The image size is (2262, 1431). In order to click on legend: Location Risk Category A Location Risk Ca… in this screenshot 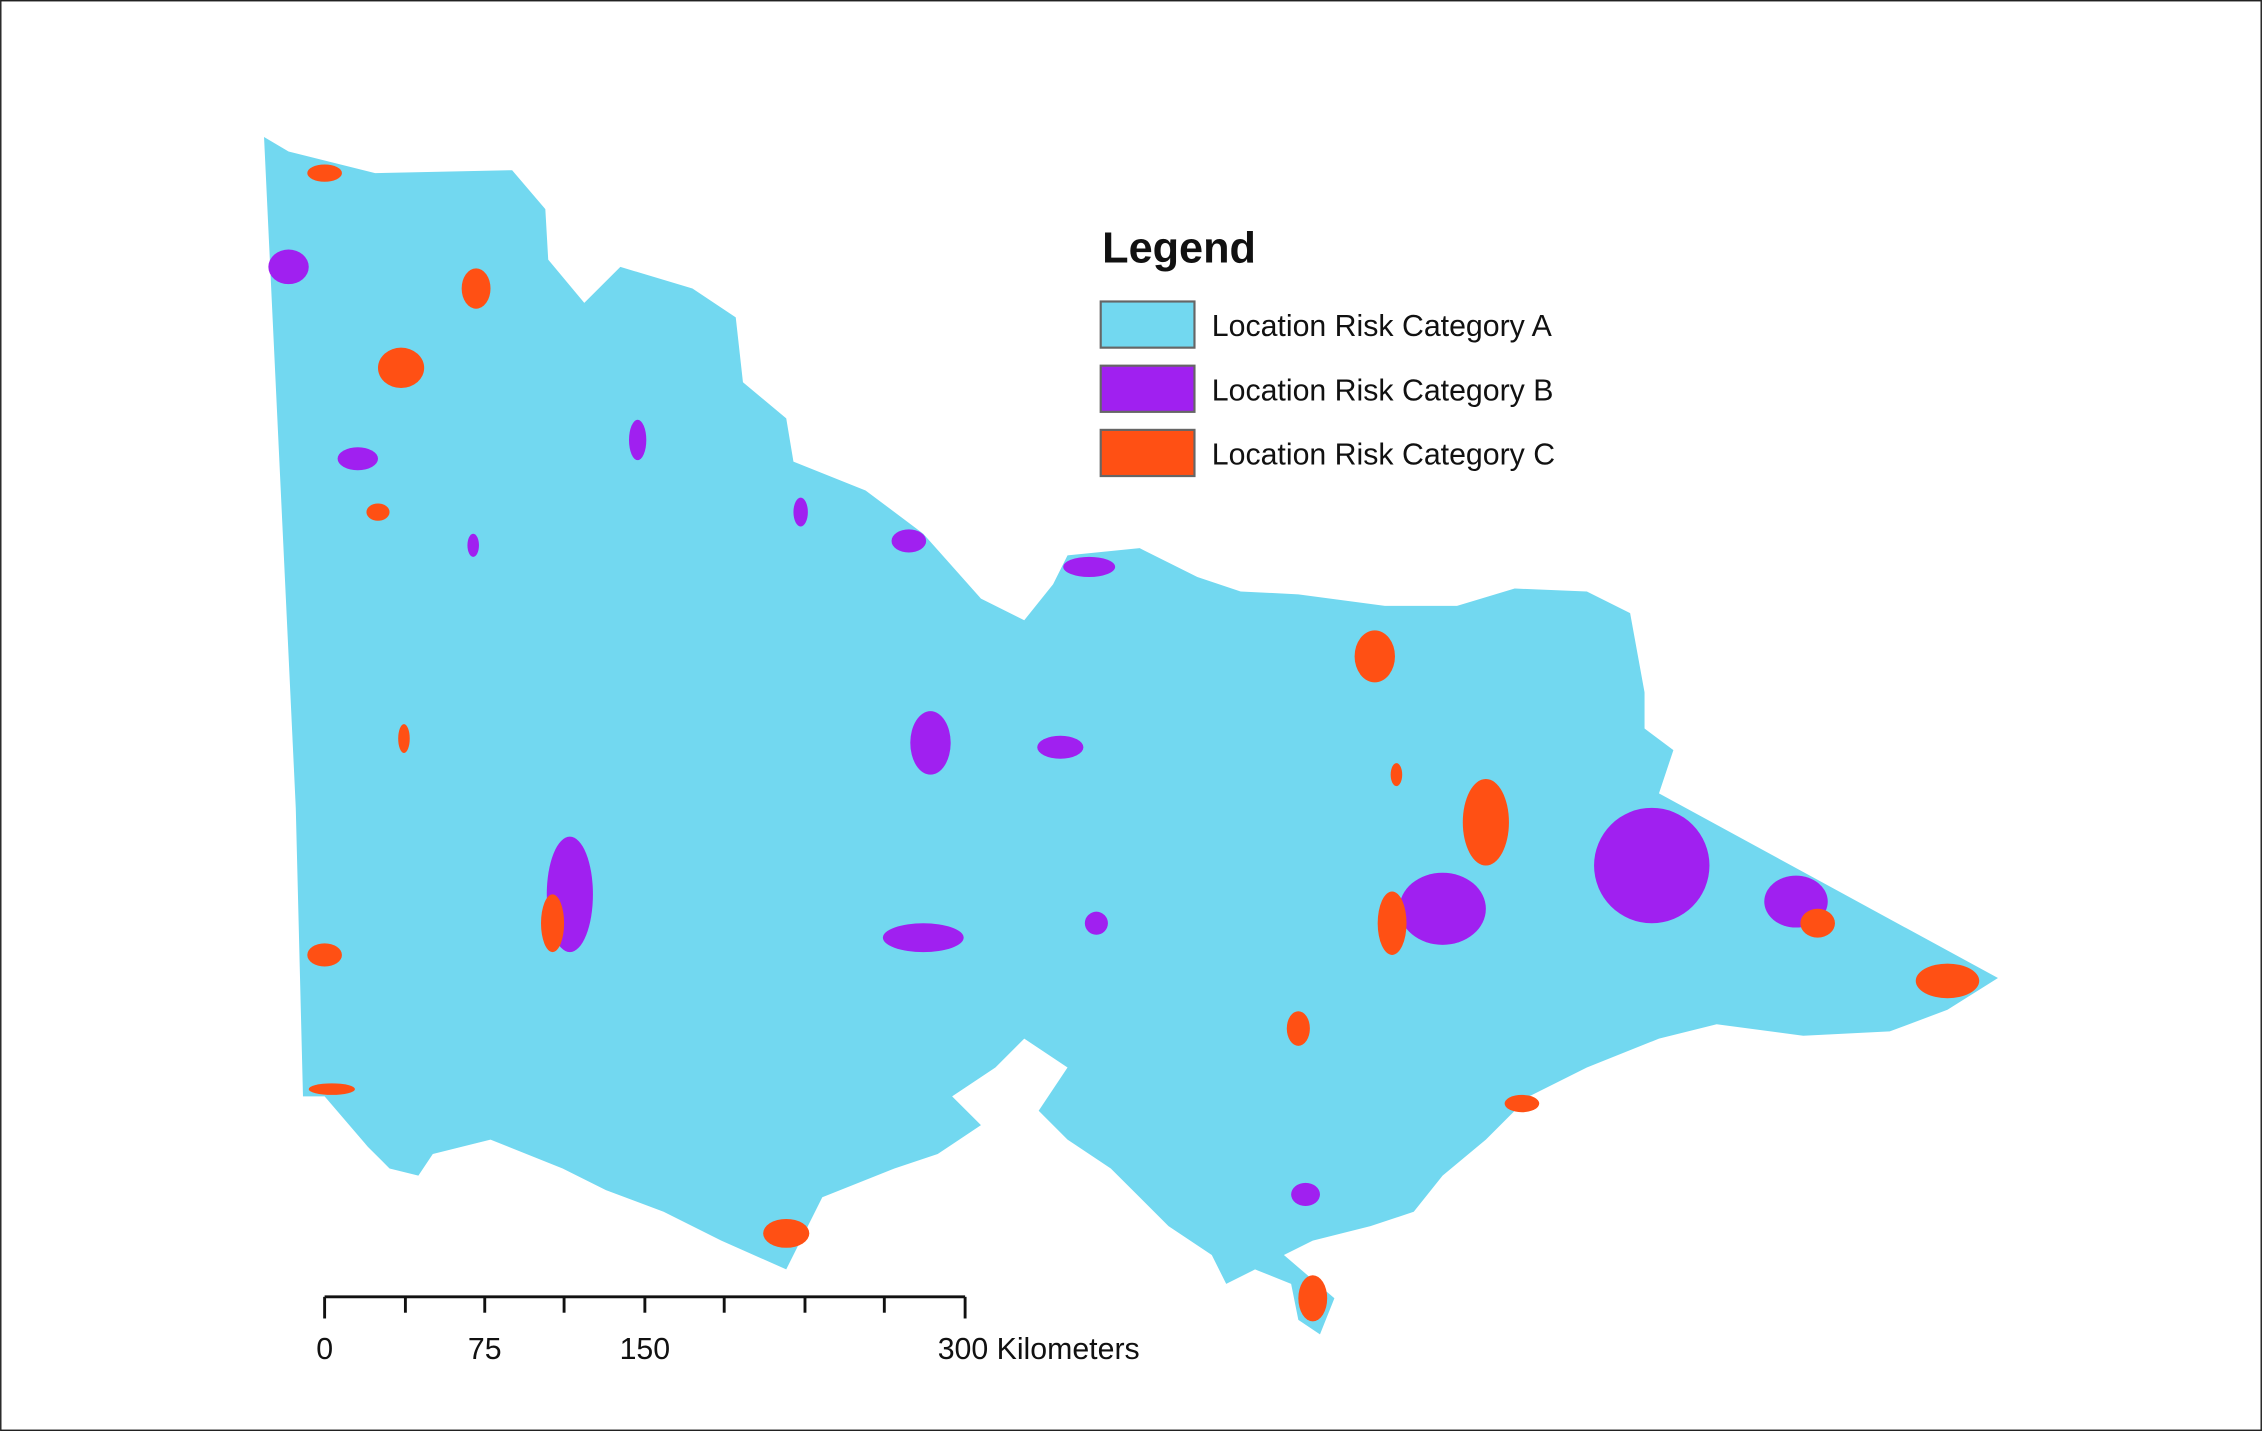, I will do `click(1327, 389)`.